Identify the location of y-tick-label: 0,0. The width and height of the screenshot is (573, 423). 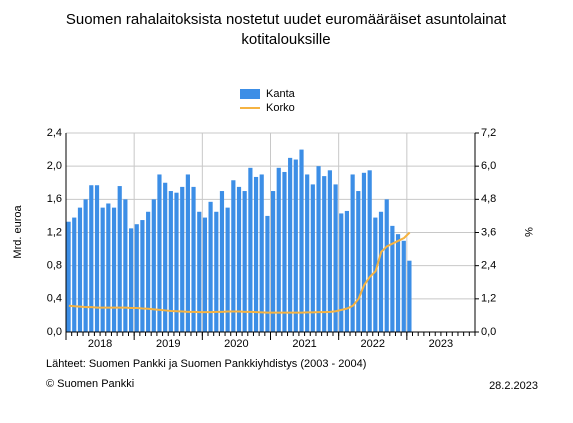
(54, 332).